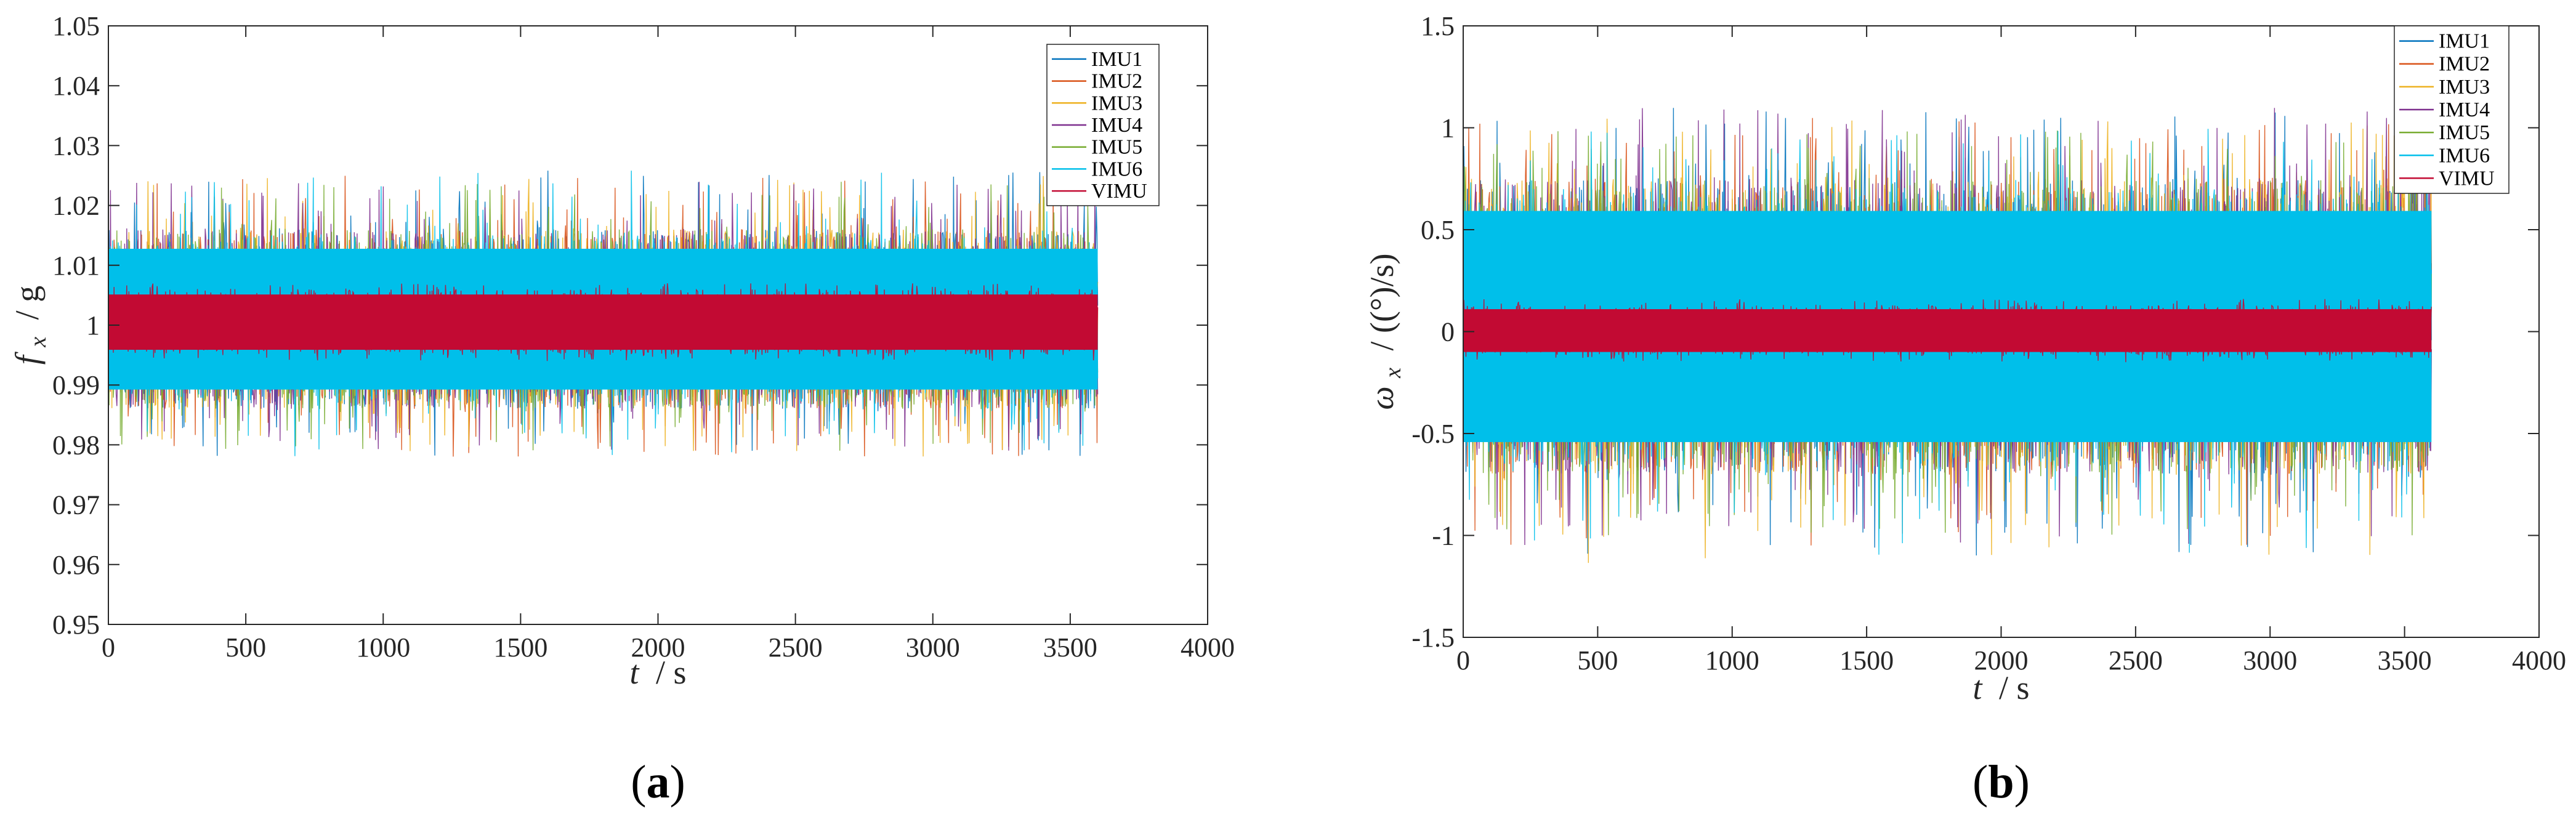  What do you see at coordinates (76, 385) in the screenshot?
I see `y-tick-label: 0.99` at bounding box center [76, 385].